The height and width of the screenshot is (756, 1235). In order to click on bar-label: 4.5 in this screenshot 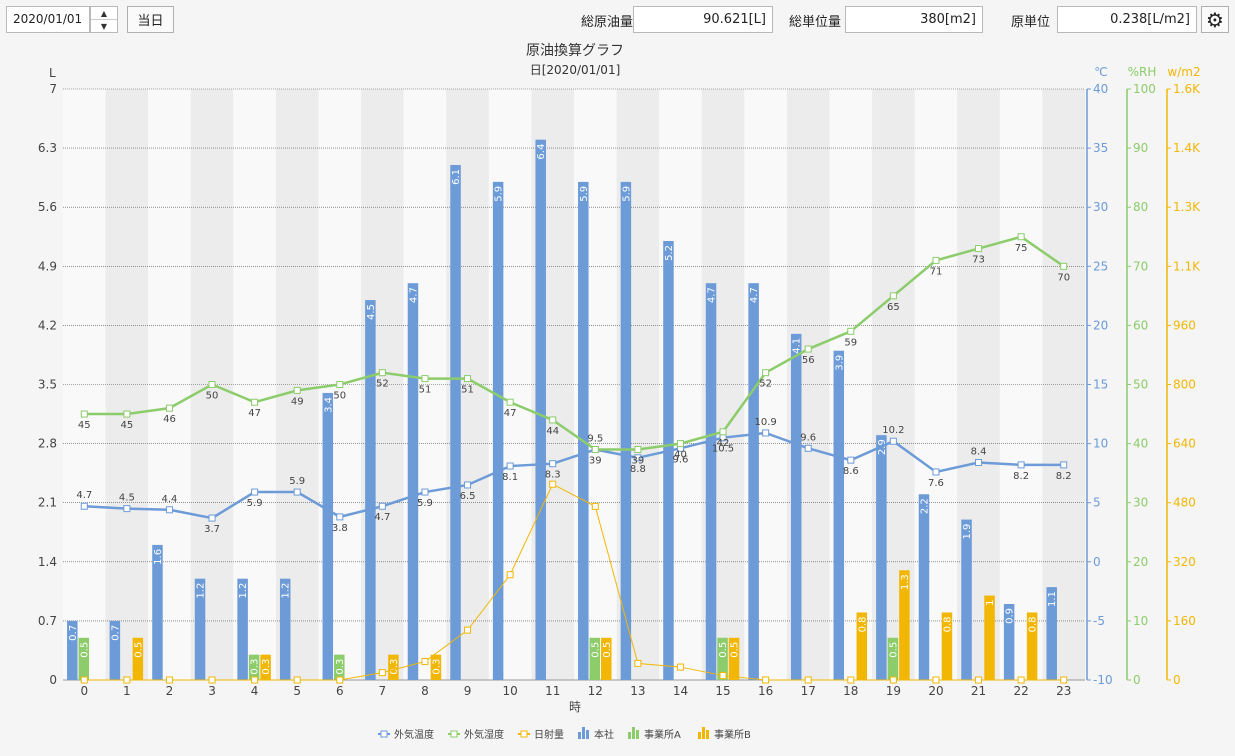, I will do `click(371, 312)`.